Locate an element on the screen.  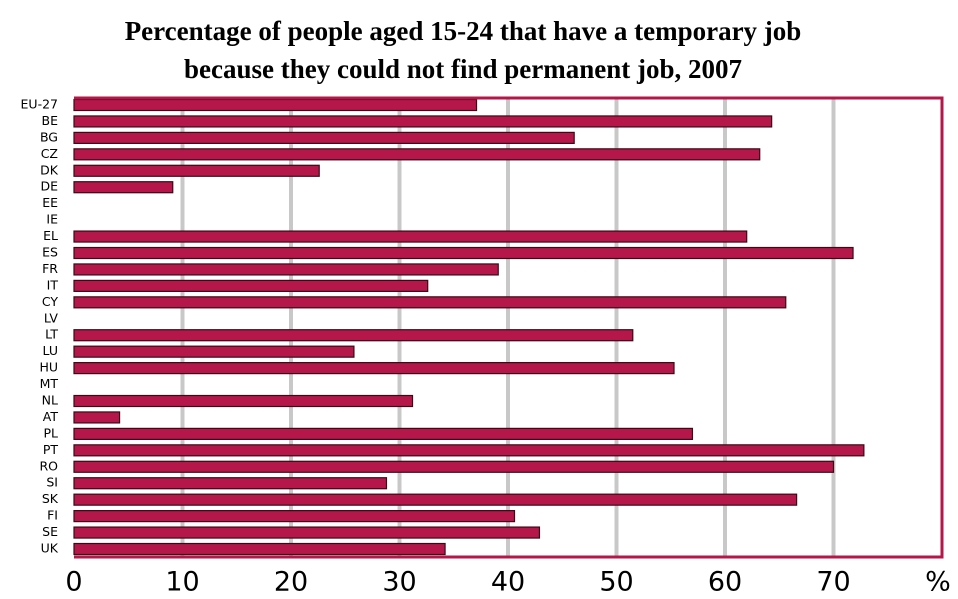
y-tick-label: FI is located at coordinates (52, 515).